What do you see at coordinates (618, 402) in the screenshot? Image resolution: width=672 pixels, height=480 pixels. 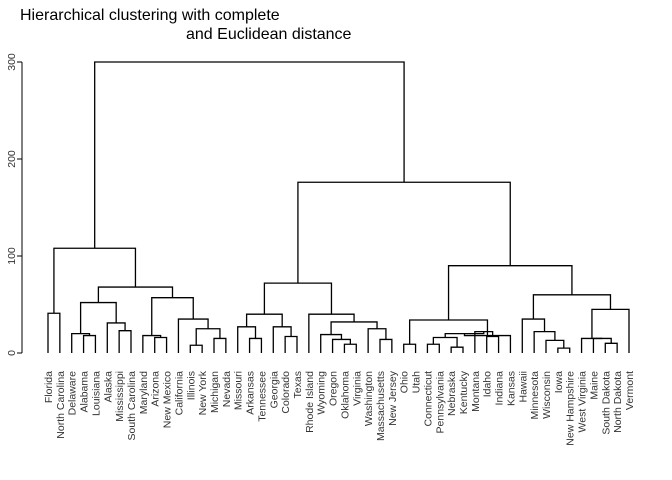 I see `leaf-label: North Dakota` at bounding box center [618, 402].